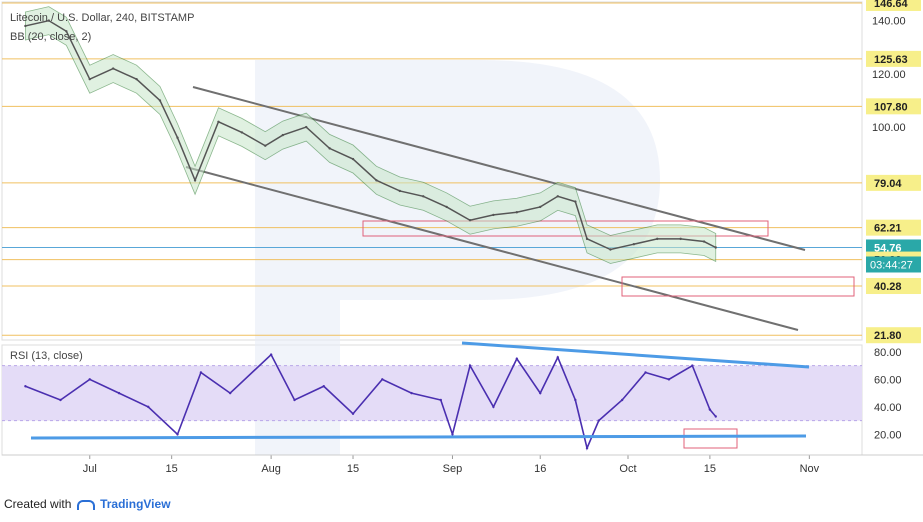  I want to click on tradingview-logo-icon, so click(85, 504).